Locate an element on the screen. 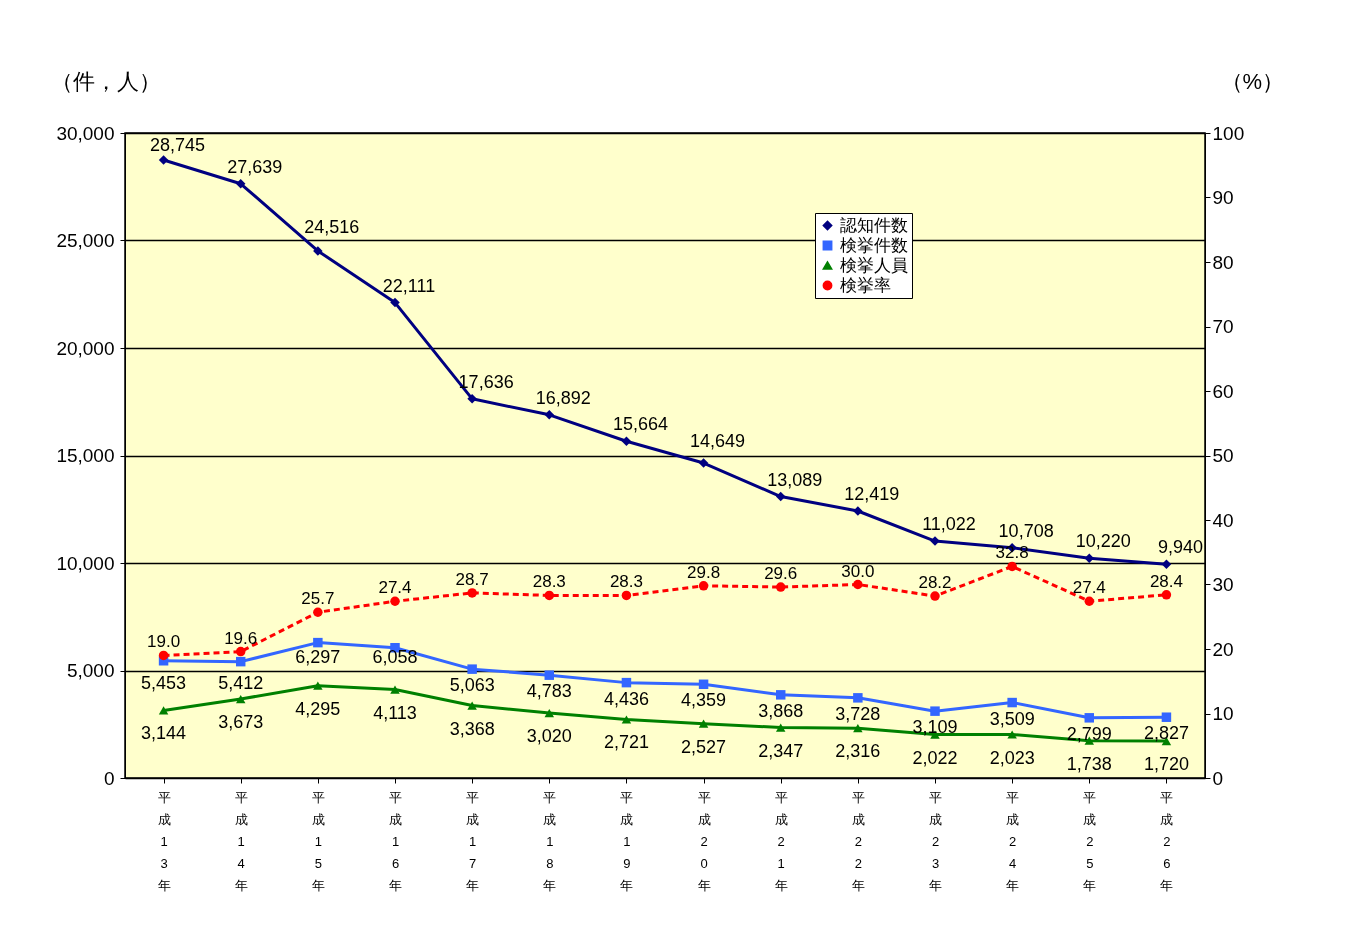  x-tick-label: 平成26年 is located at coordinates (1167, 841).